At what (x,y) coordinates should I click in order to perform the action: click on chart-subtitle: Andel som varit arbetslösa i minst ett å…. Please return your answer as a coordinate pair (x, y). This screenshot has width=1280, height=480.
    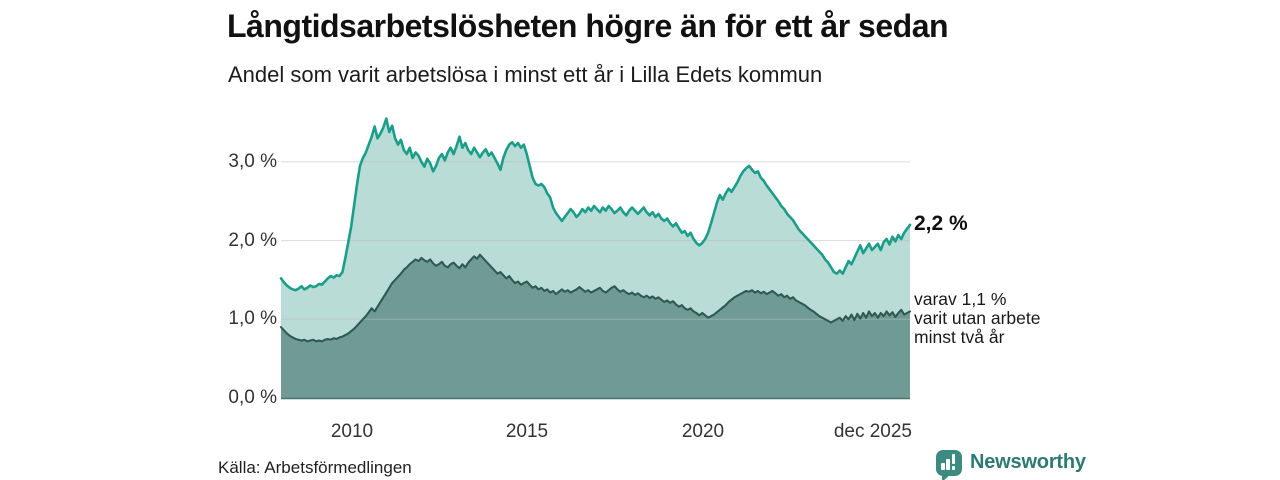
    Looking at the image, I should click on (525, 74).